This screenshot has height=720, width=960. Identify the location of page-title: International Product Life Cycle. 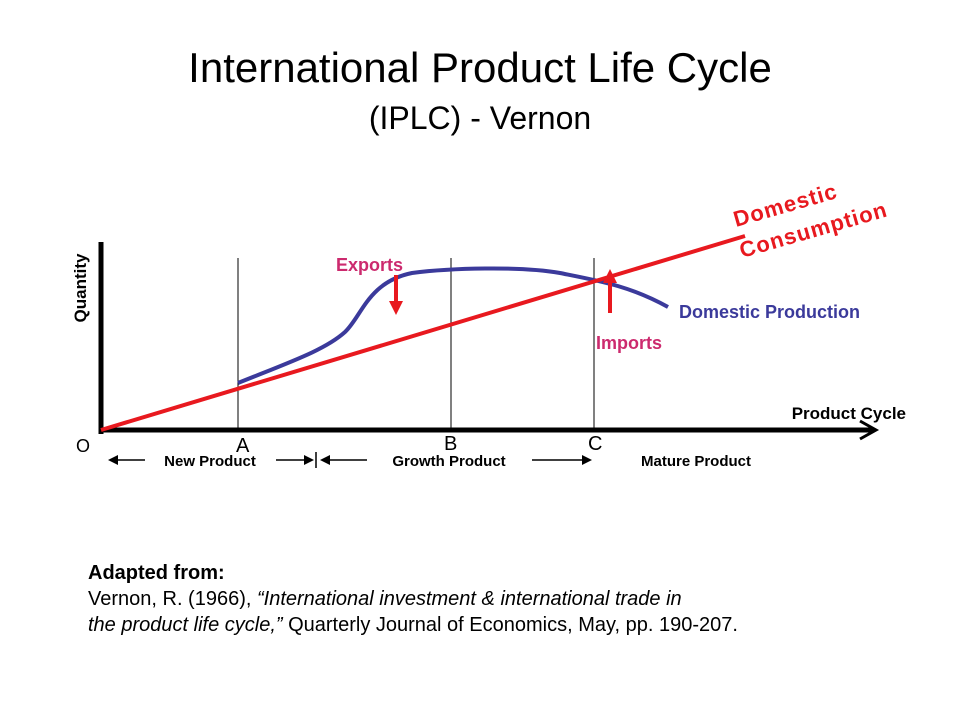
(480, 67).